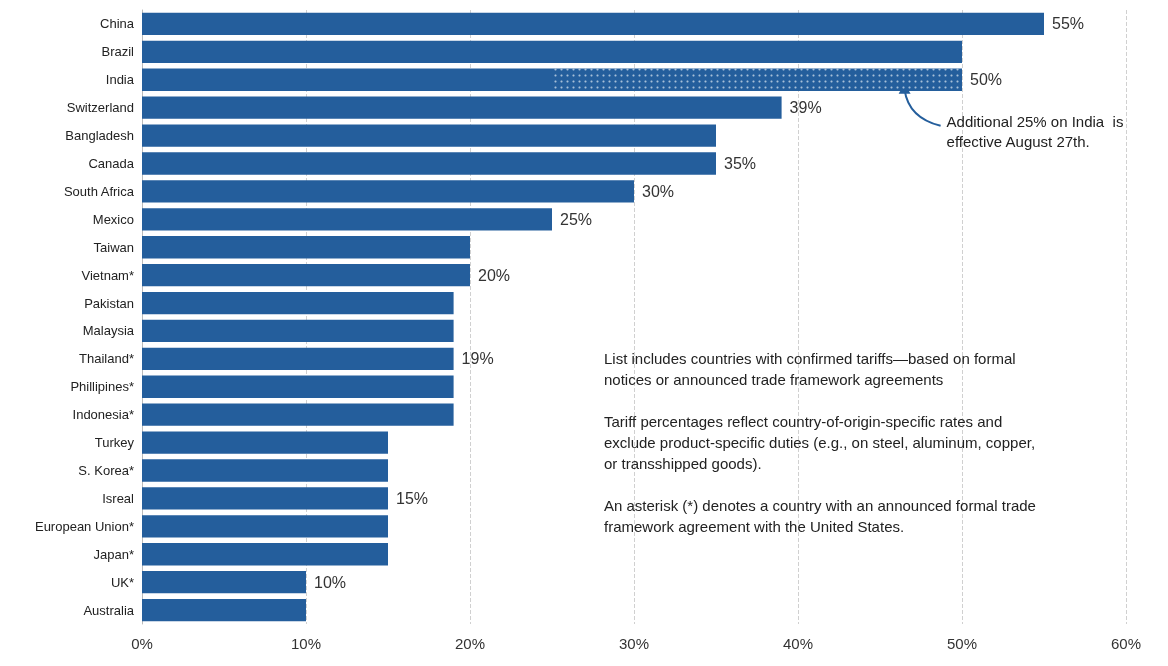 This screenshot has height=666, width=1168. What do you see at coordinates (1037, 132) in the screenshot?
I see `annotation: Additional 25% on India is effective August 27th.` at bounding box center [1037, 132].